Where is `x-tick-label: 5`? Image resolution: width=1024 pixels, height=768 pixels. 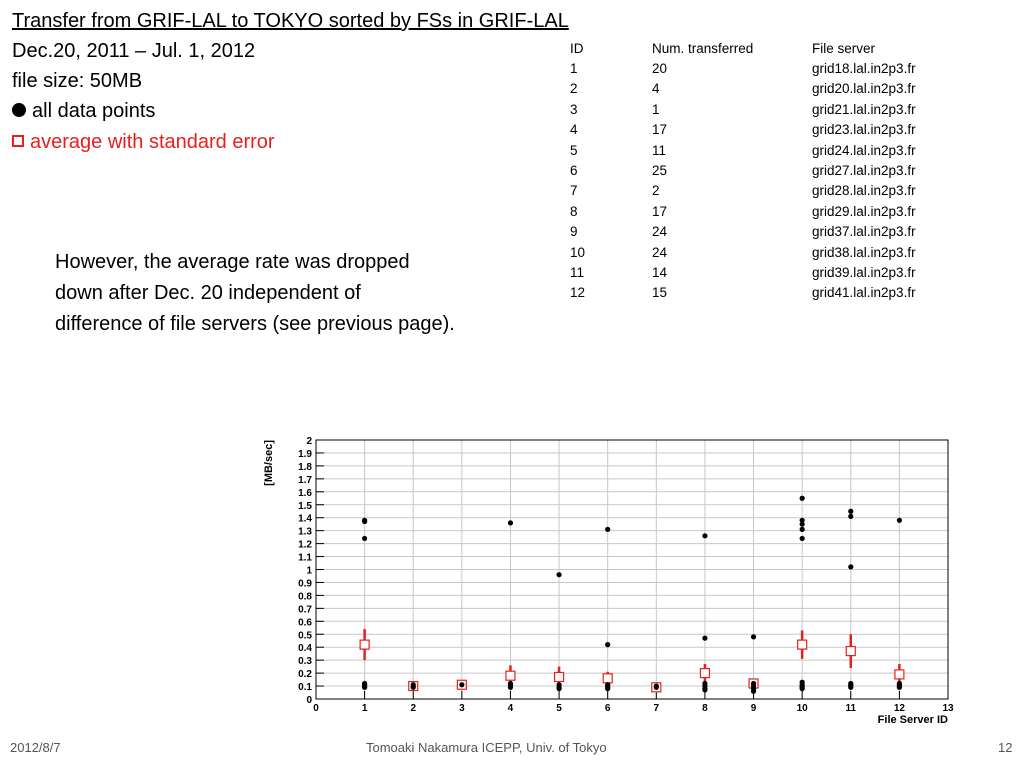
x-tick-label: 5 is located at coordinates (559, 708).